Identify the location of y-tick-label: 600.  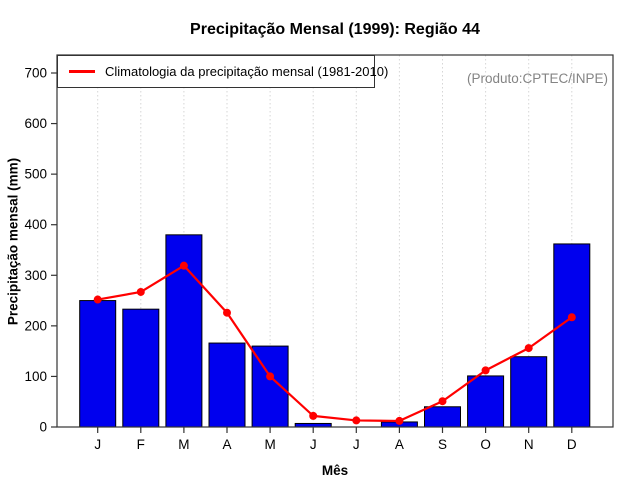
(35, 123).